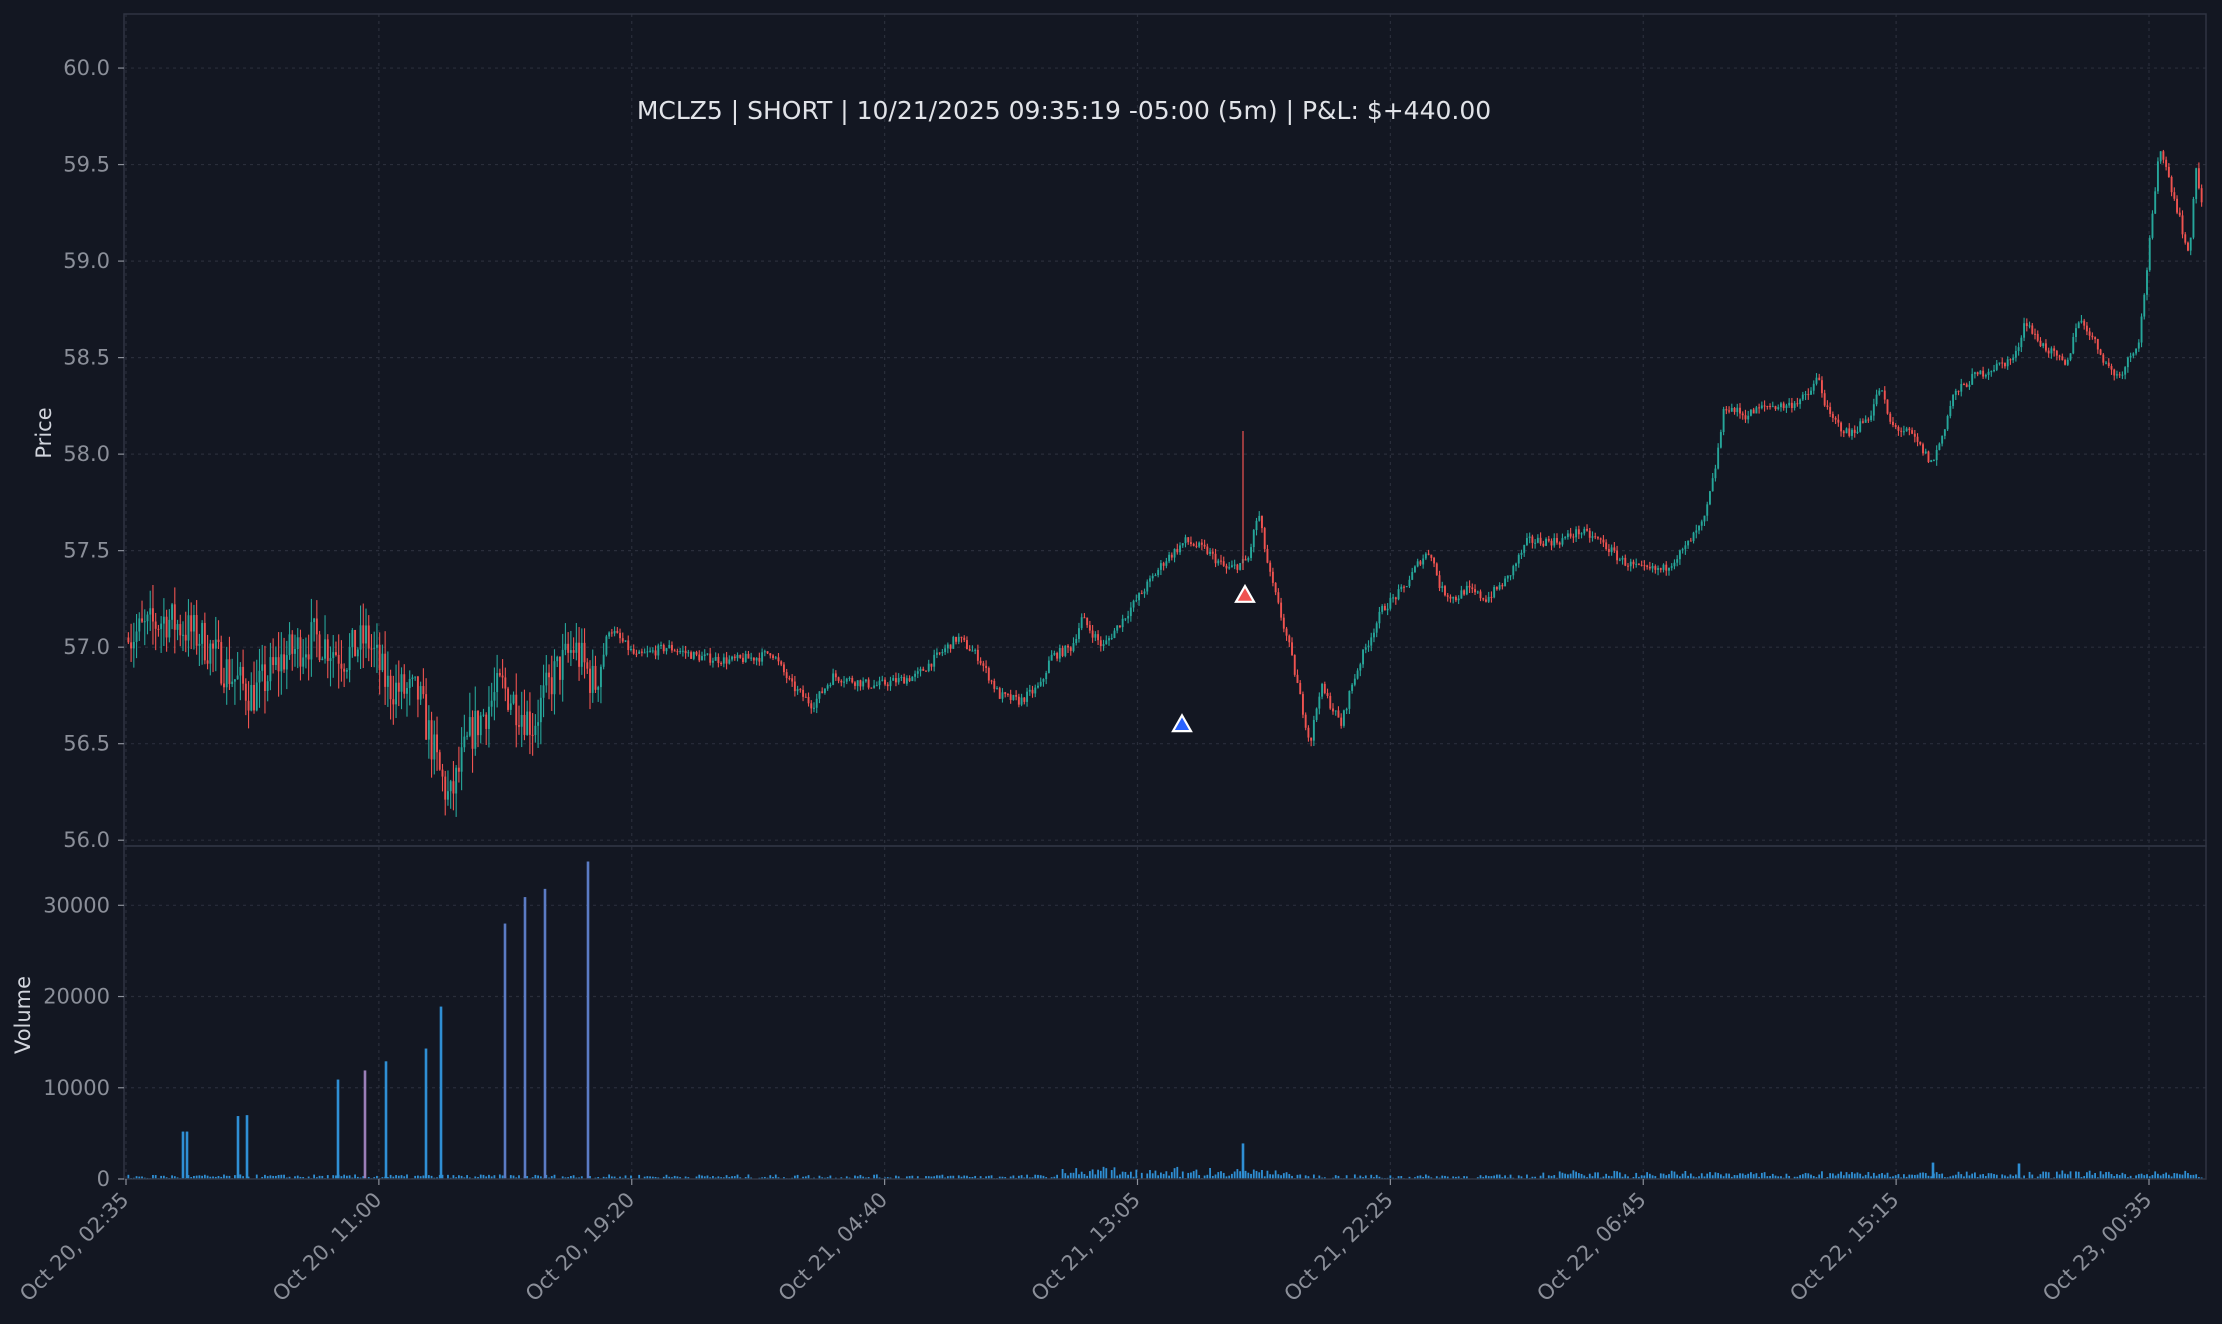  Describe the element at coordinates (86, 840) in the screenshot. I see `price-tick-label: 56.0` at that location.